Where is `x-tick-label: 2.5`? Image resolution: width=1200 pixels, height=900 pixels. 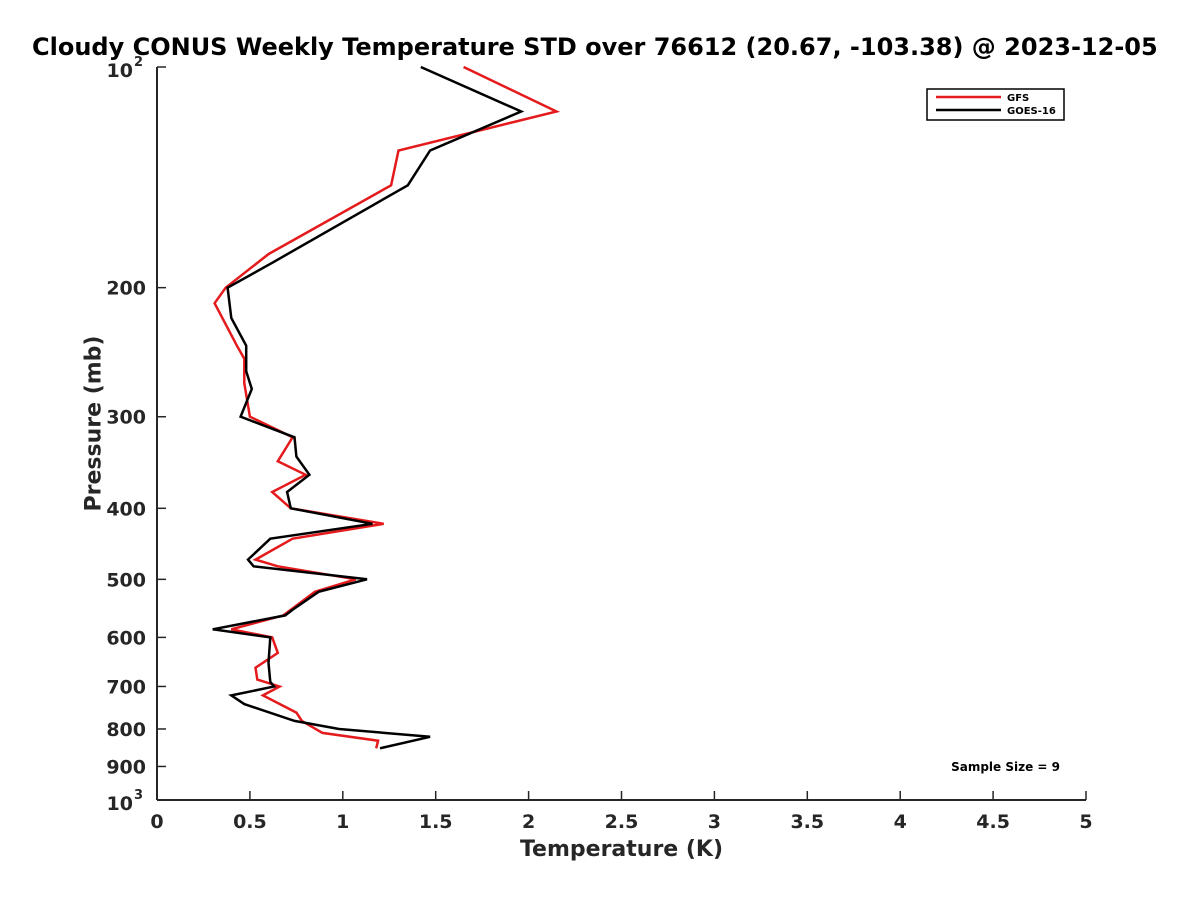
x-tick-label: 2.5 is located at coordinates (622, 822).